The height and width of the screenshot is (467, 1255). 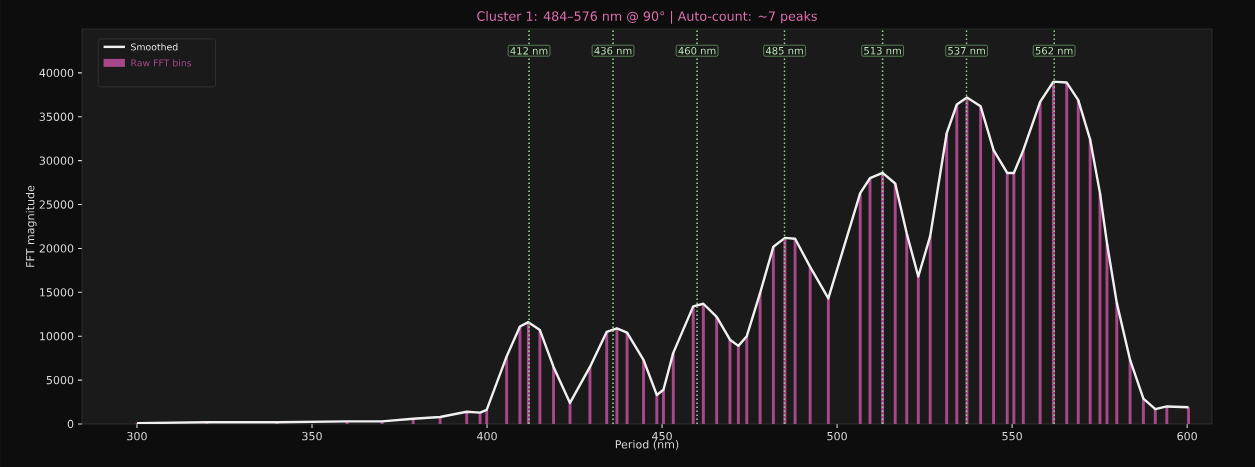 What do you see at coordinates (137, 436) in the screenshot?
I see `x-tick-label: 300` at bounding box center [137, 436].